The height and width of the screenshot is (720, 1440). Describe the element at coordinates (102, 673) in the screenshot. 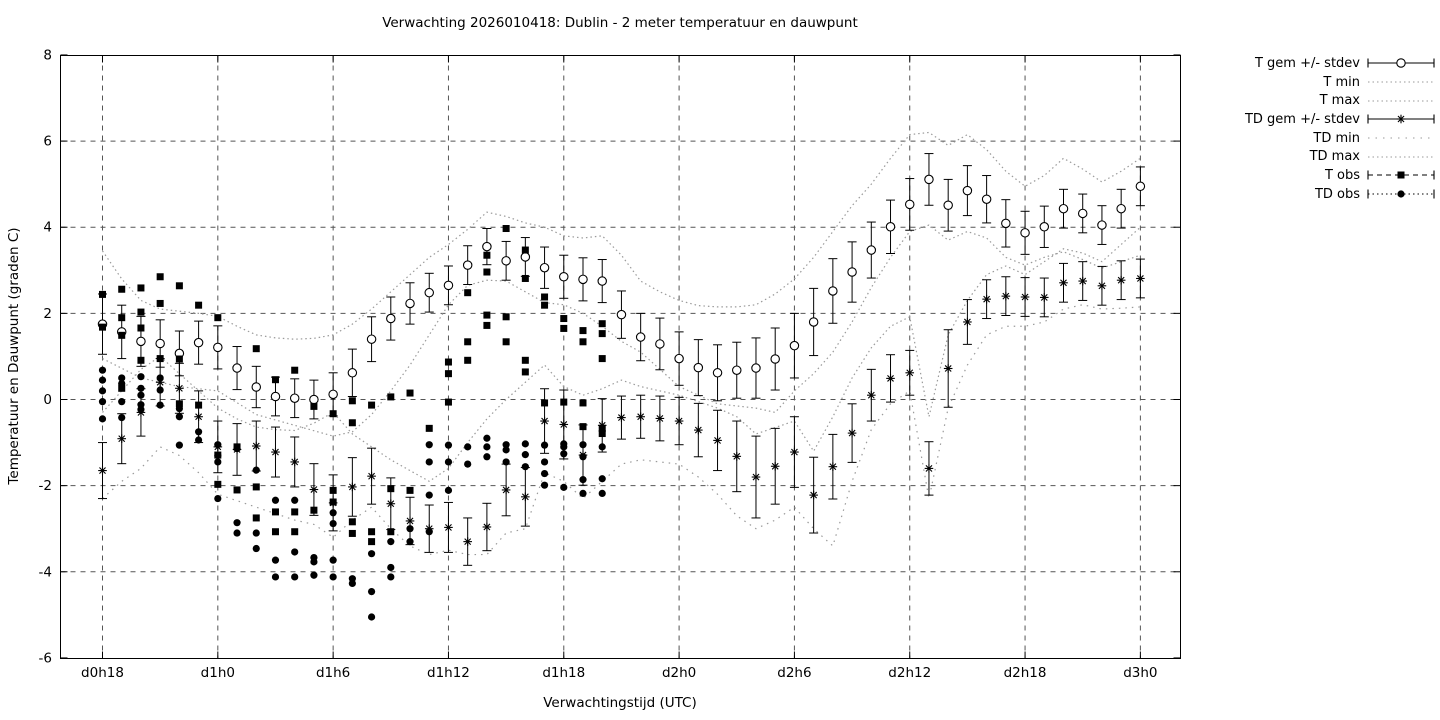

I see `x-tick-label: d0h18` at that location.